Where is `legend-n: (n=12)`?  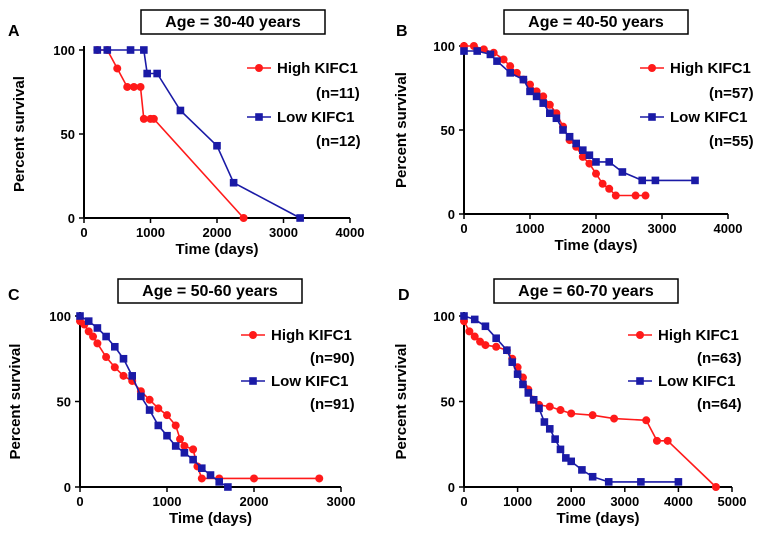
legend-n: (n=12) is located at coordinates (338, 141).